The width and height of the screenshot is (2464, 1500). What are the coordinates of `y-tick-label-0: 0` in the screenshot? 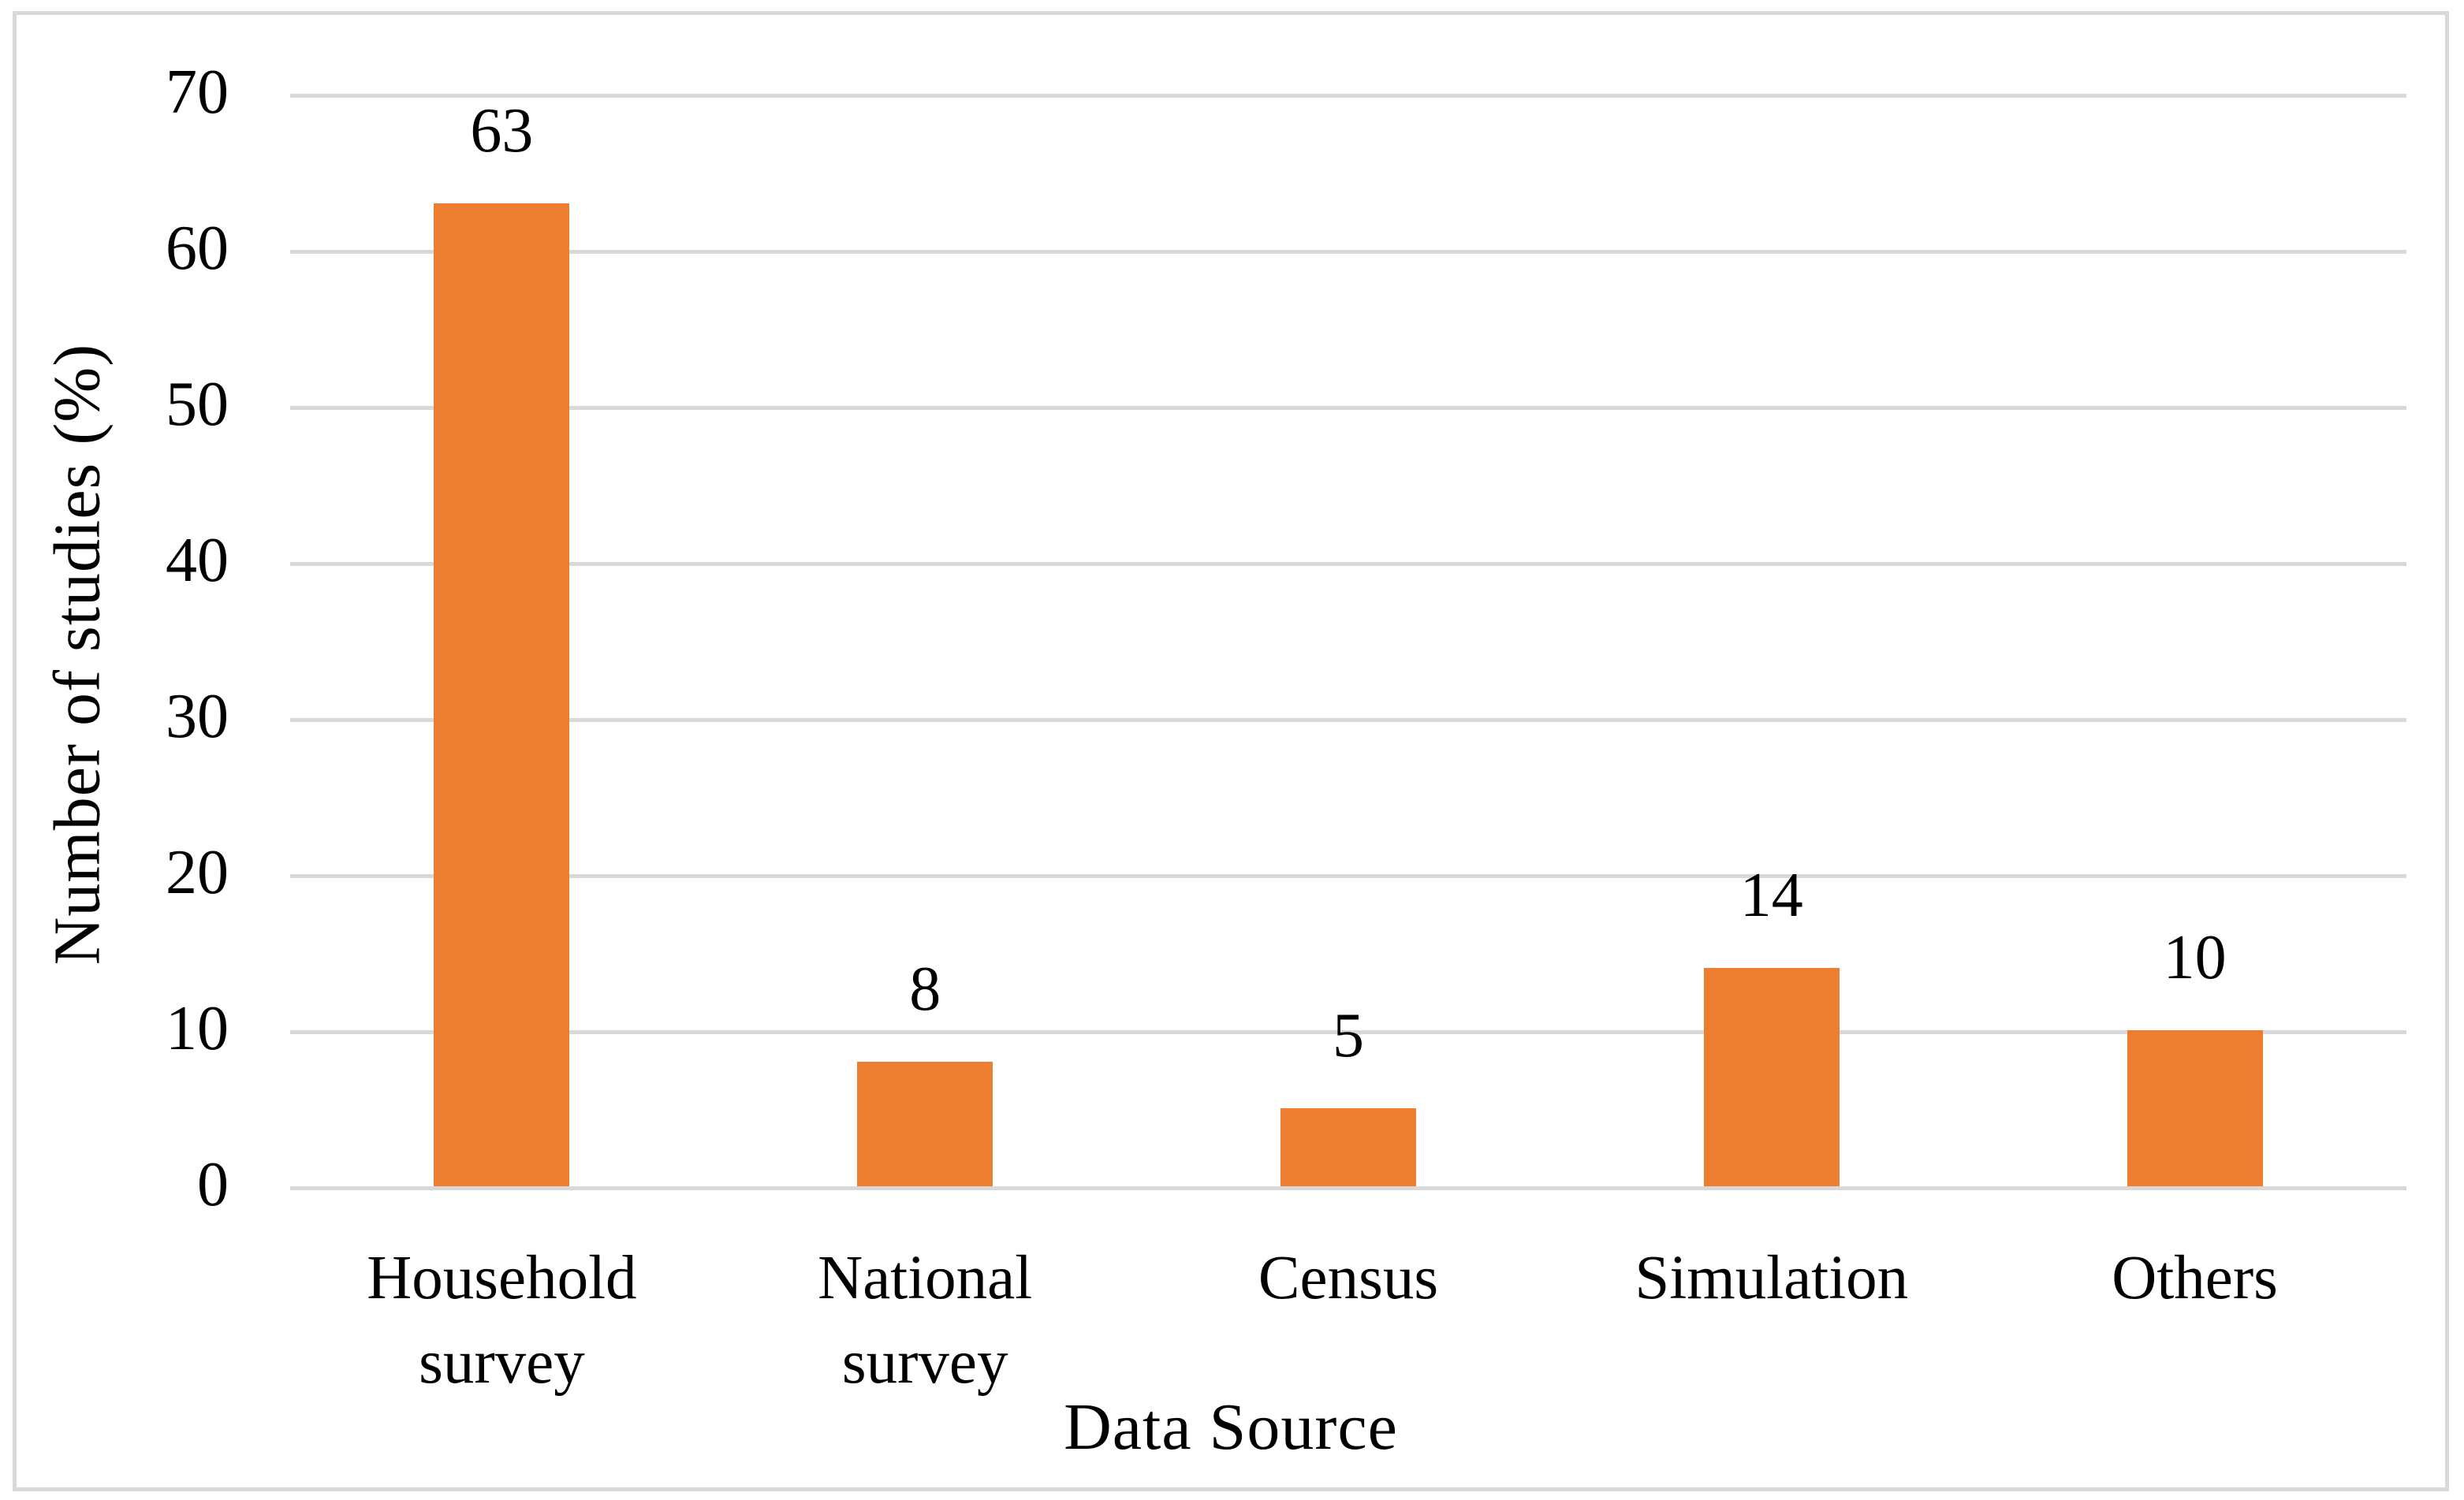 It's located at (213, 1184).